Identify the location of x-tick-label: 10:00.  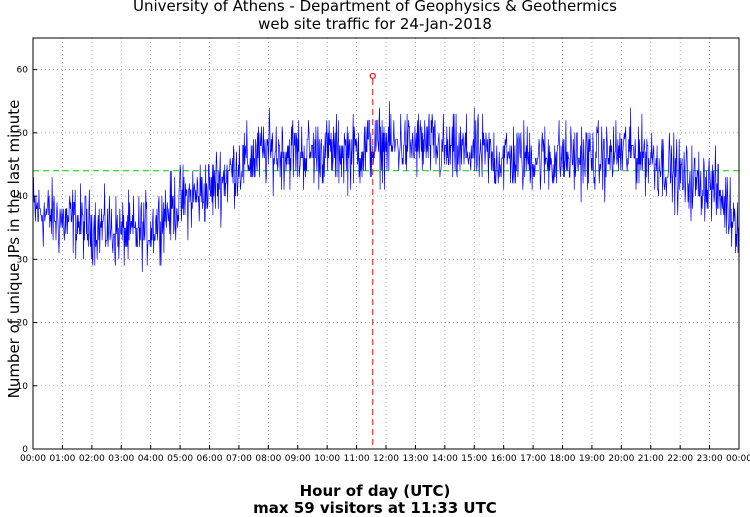
(327, 459).